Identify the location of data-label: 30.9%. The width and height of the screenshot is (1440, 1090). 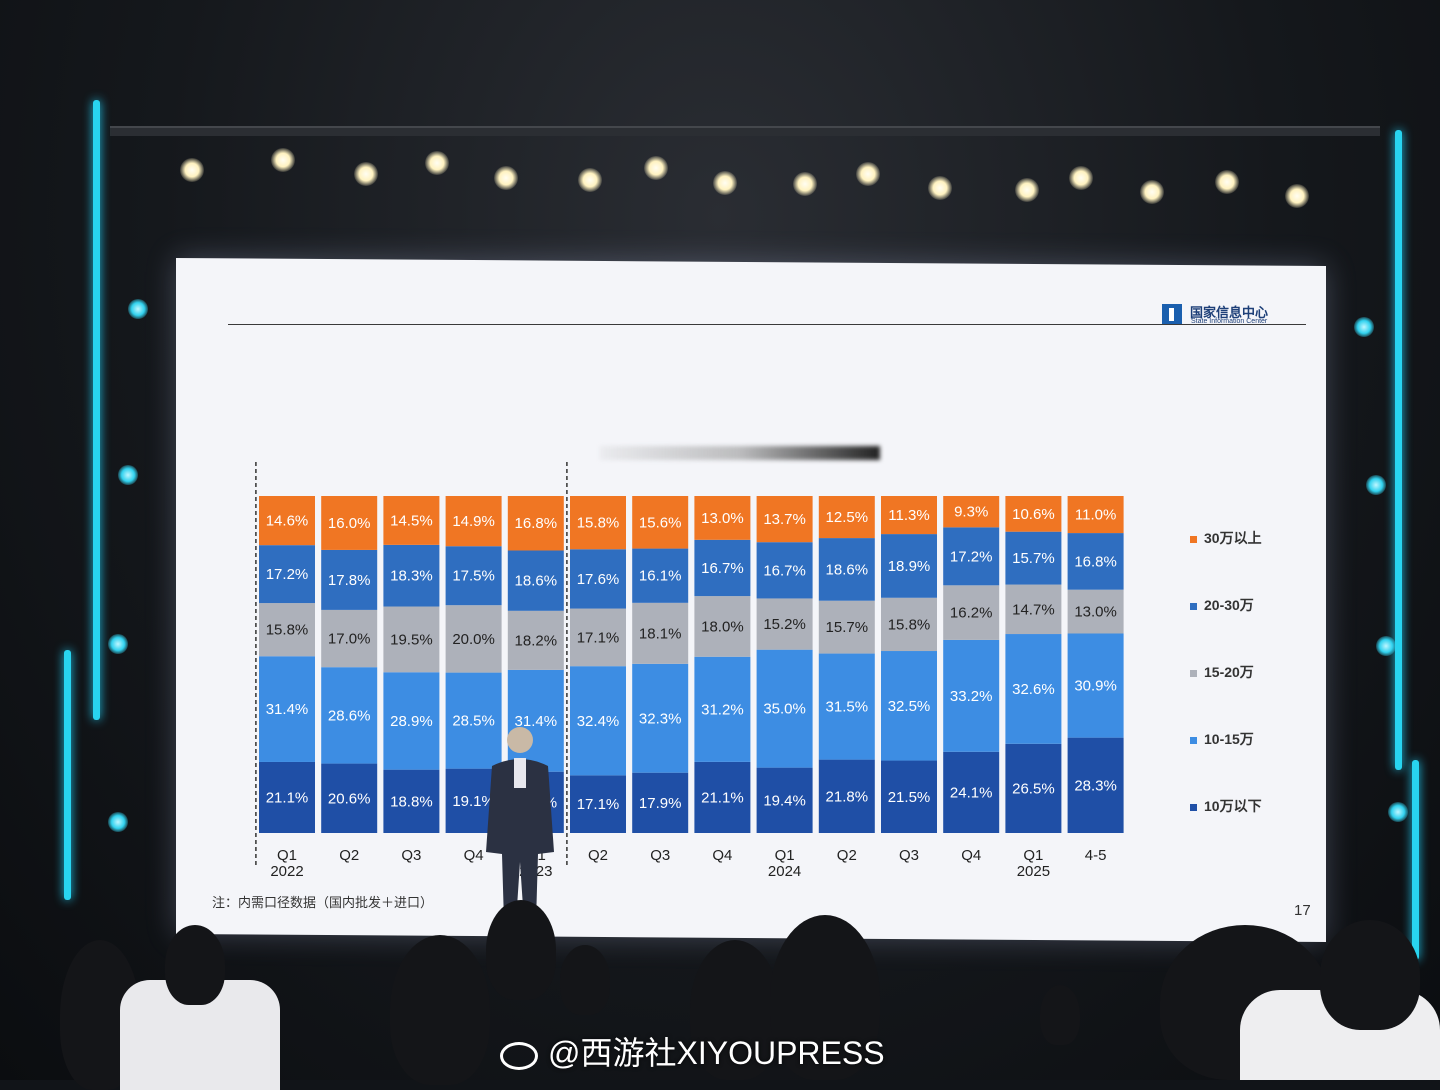
(1095, 686).